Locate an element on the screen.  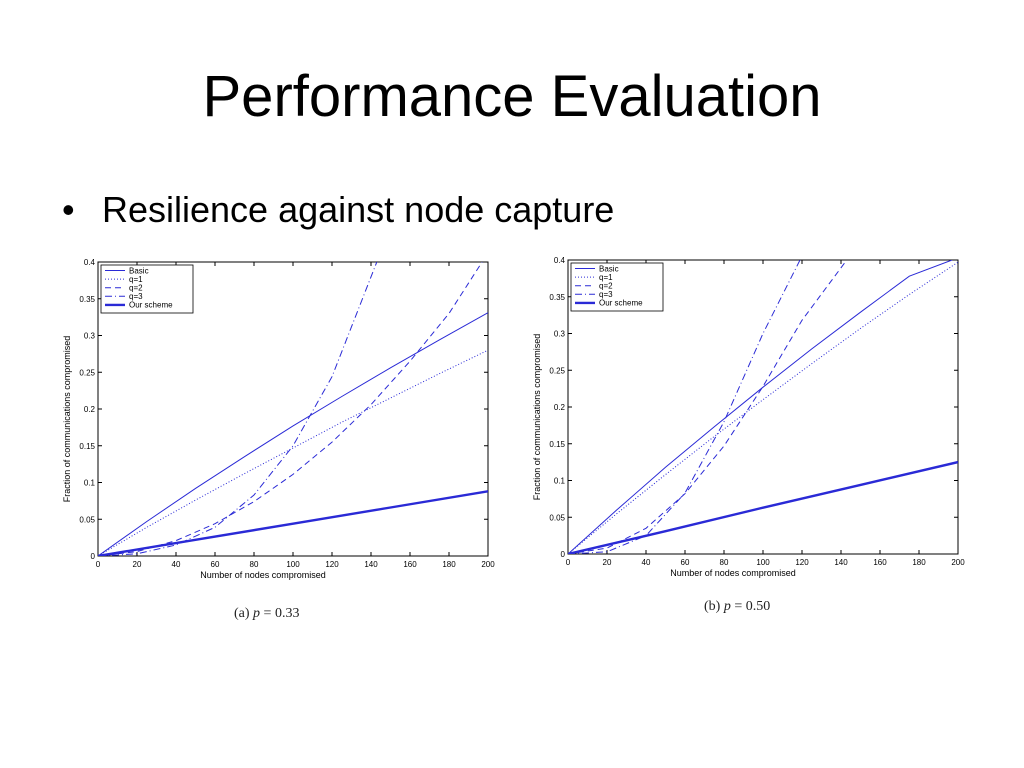
slide-title: Performance Evaluation is located at coordinates (512, 96).